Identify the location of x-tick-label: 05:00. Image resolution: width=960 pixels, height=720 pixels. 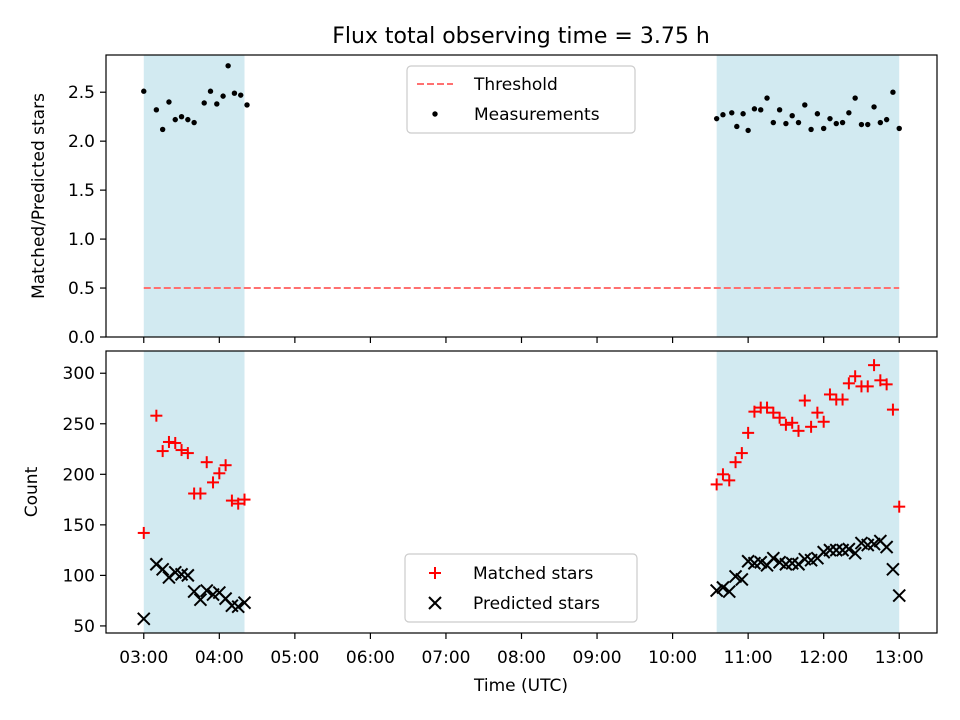
(294, 658).